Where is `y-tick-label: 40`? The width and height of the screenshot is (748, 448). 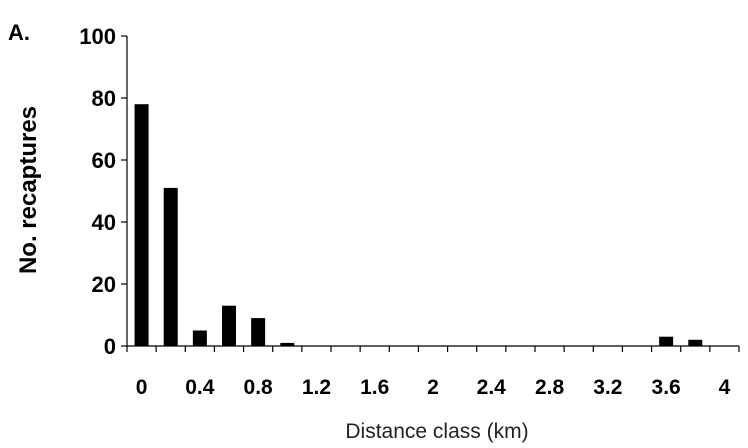
y-tick-label: 40 is located at coordinates (104, 222).